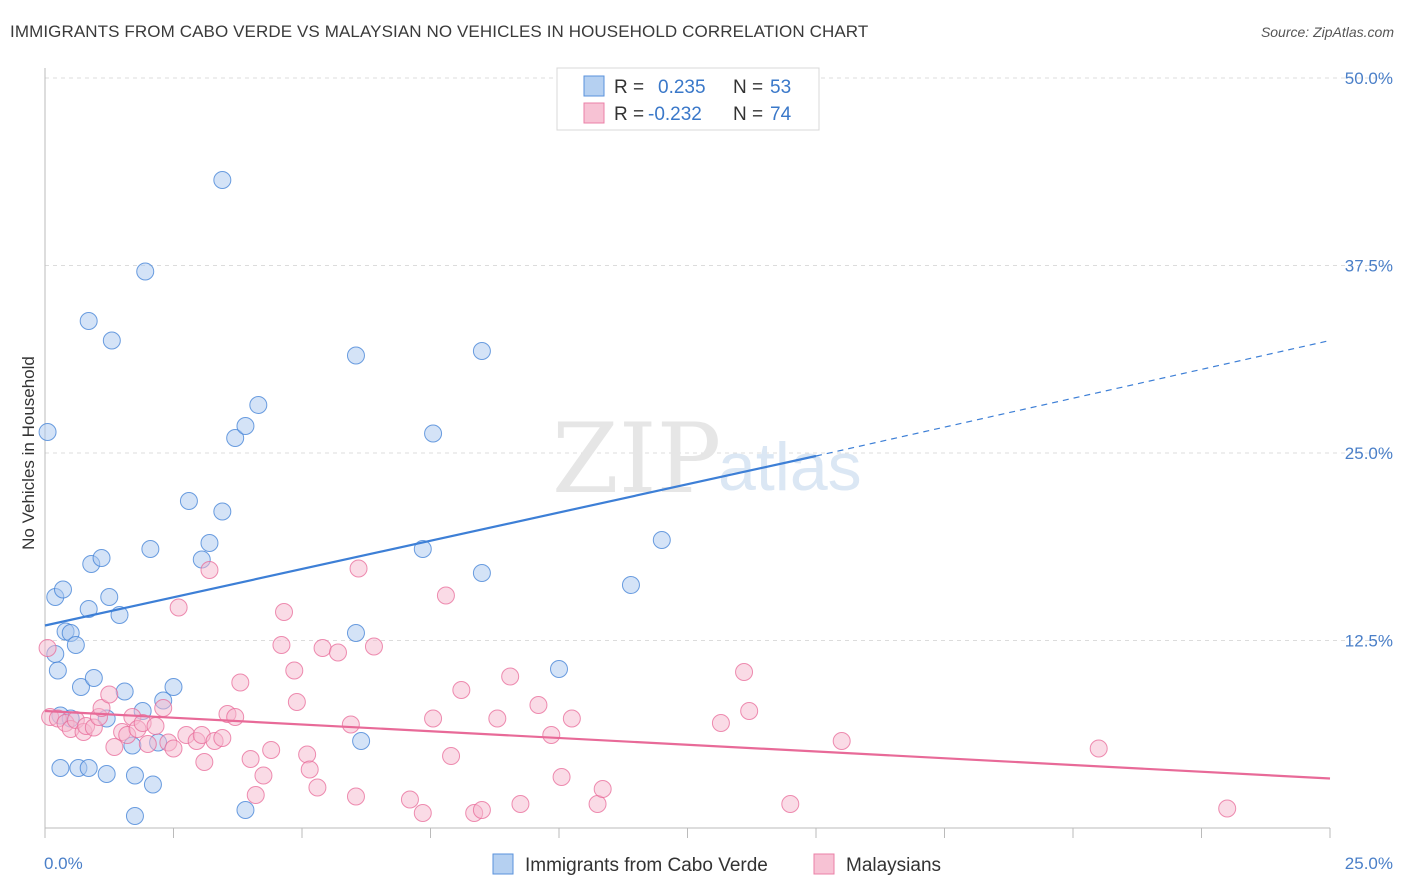  What do you see at coordinates (629, 114) in the screenshot?
I see `legend-r-label-2: R =` at bounding box center [629, 114].